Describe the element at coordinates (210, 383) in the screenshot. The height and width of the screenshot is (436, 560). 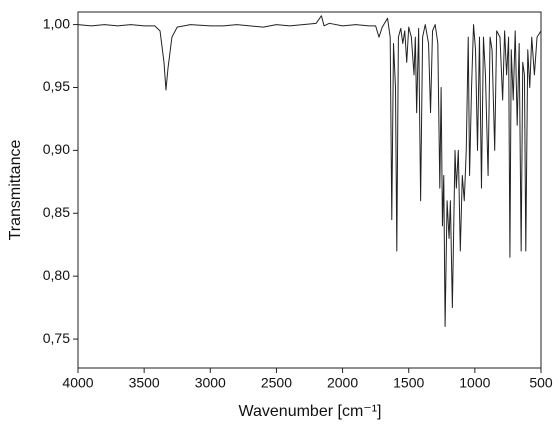
I see `x-tick-label: 3000` at that location.